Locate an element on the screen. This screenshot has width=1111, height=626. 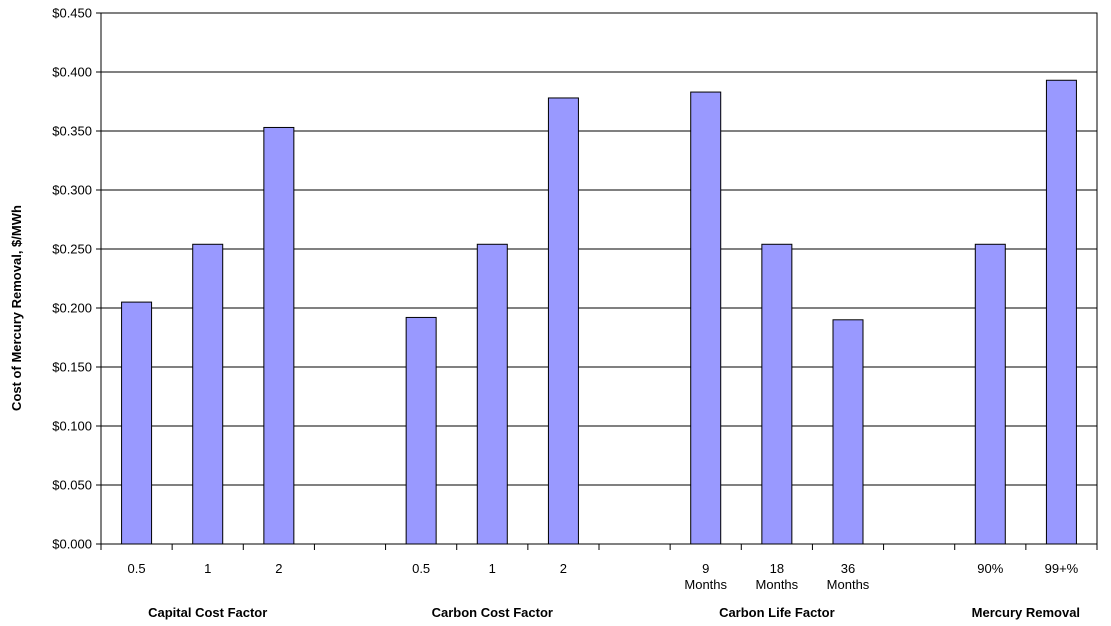
group-label: Carbon Life Factor is located at coordinates (777, 612).